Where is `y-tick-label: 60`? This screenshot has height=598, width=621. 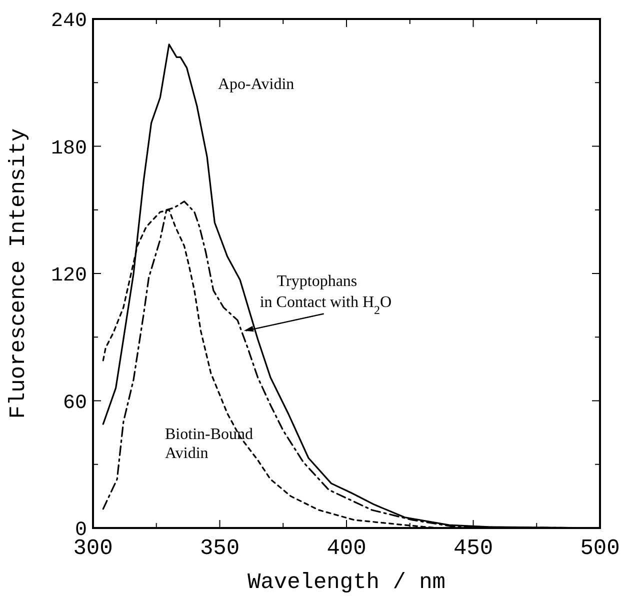 y-tick-label: 60 is located at coordinates (74, 403).